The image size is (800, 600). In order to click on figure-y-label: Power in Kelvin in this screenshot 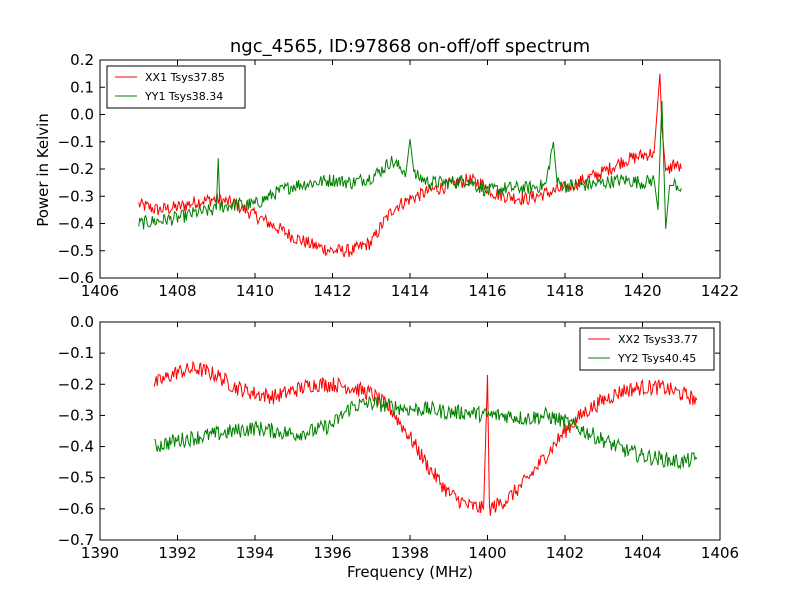, I will do `click(43, 170)`.